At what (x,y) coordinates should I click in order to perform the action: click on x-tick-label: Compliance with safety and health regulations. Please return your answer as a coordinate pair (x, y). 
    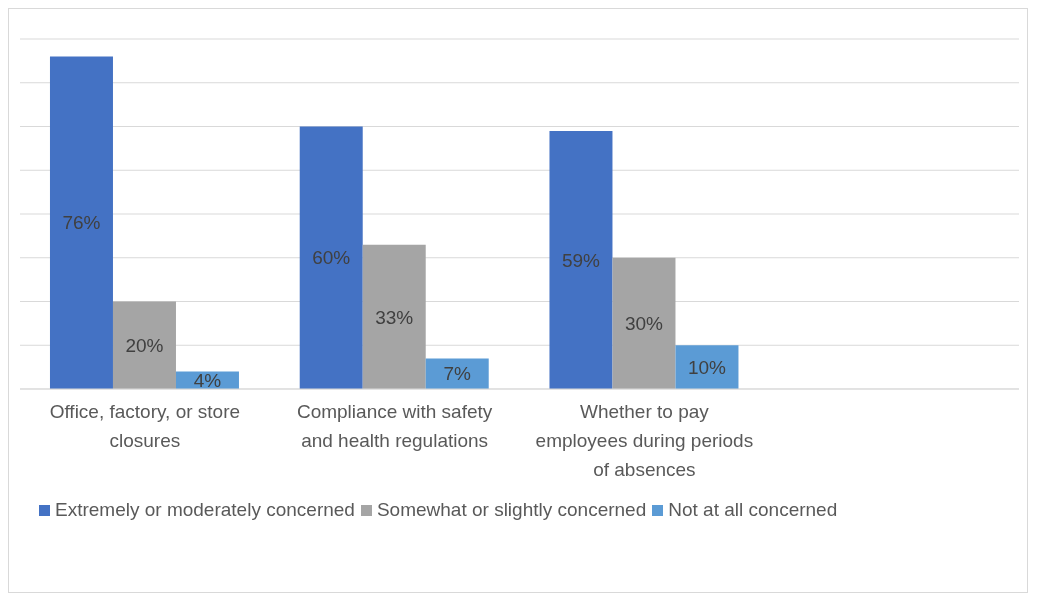
    Looking at the image, I should click on (394, 426).